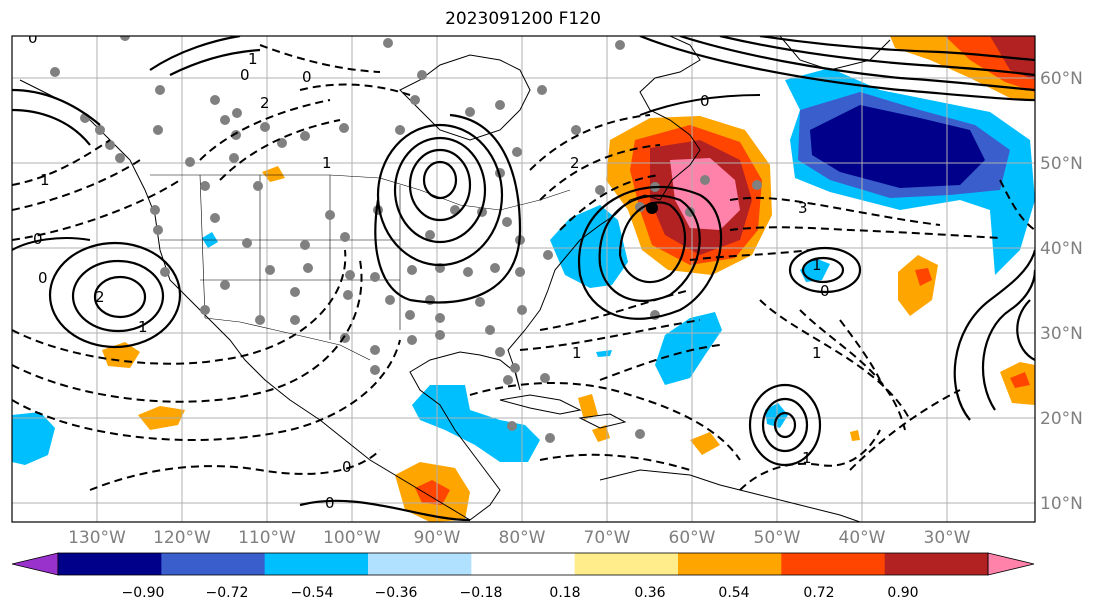 The image size is (1102, 613). What do you see at coordinates (649, 593) in the screenshot?
I see `colorbar-tick: 0.36` at bounding box center [649, 593].